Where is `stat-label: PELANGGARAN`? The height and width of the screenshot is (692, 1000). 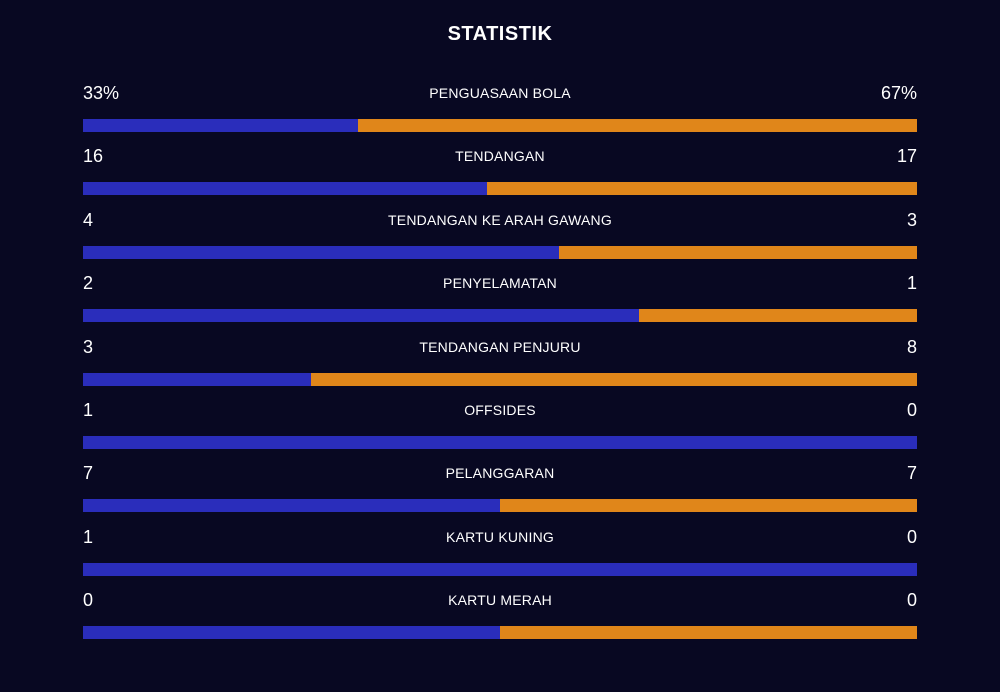
stat-label: PELANGGARAN is located at coordinates (500, 473).